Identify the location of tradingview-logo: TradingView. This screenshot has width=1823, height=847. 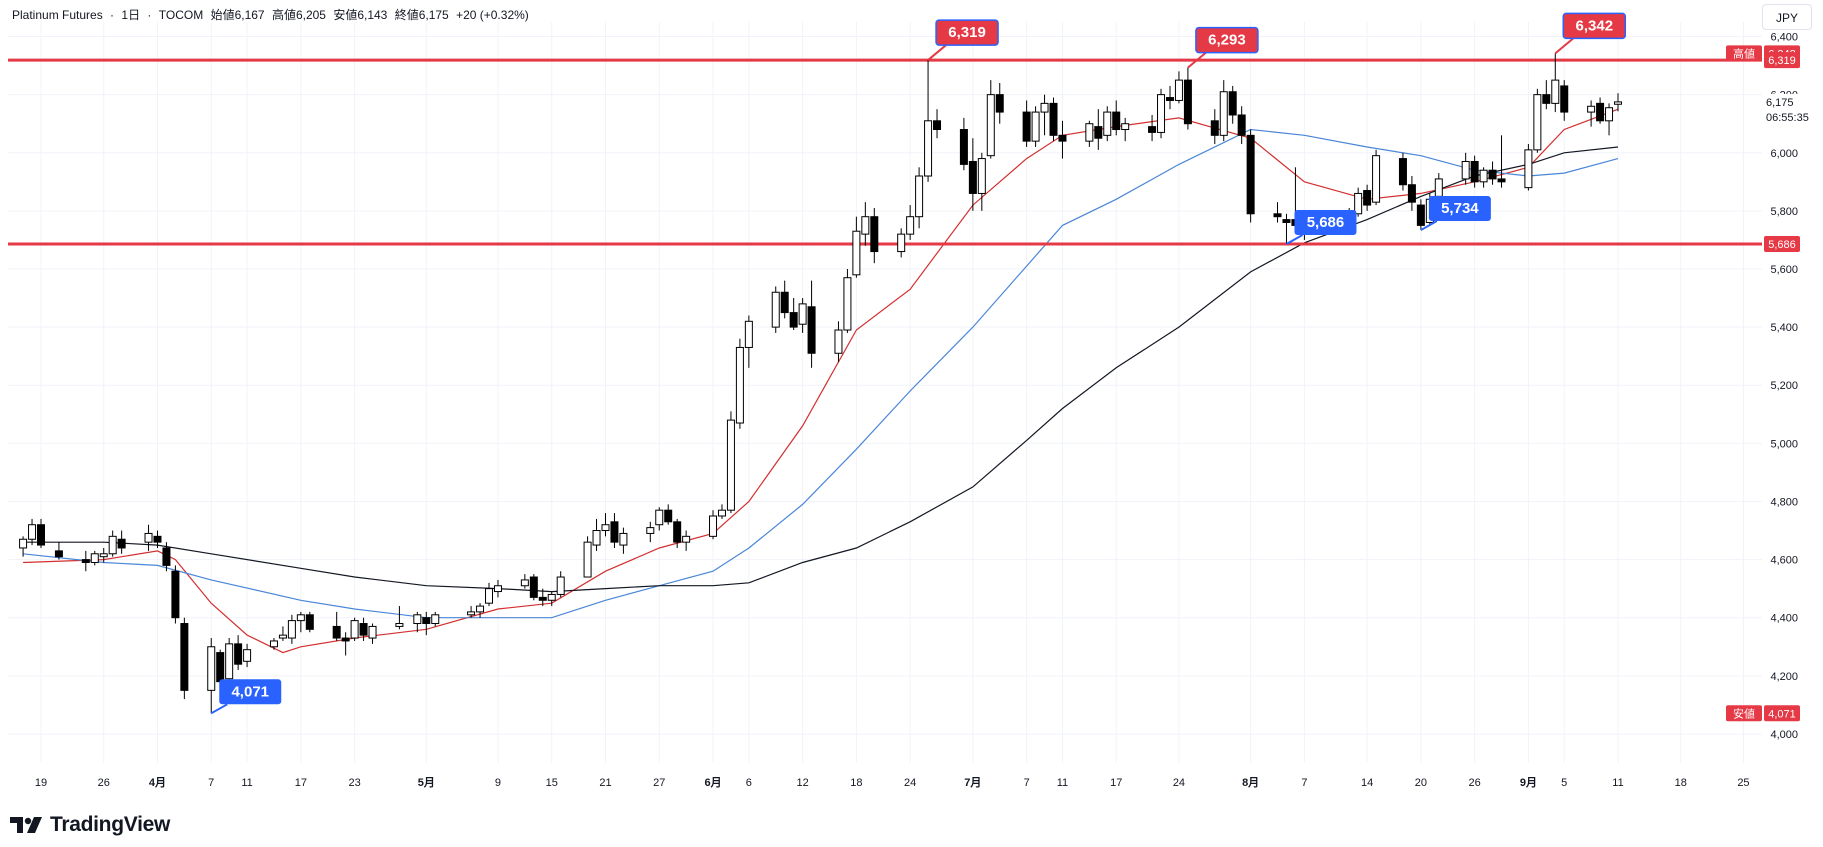
(90, 825).